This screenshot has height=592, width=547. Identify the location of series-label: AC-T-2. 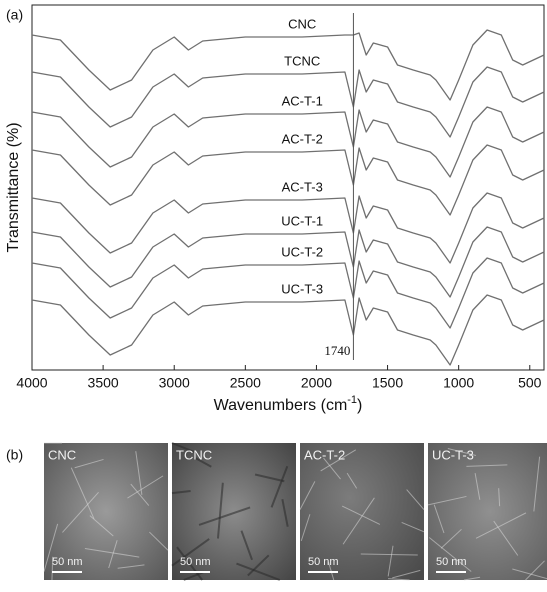
(302, 138).